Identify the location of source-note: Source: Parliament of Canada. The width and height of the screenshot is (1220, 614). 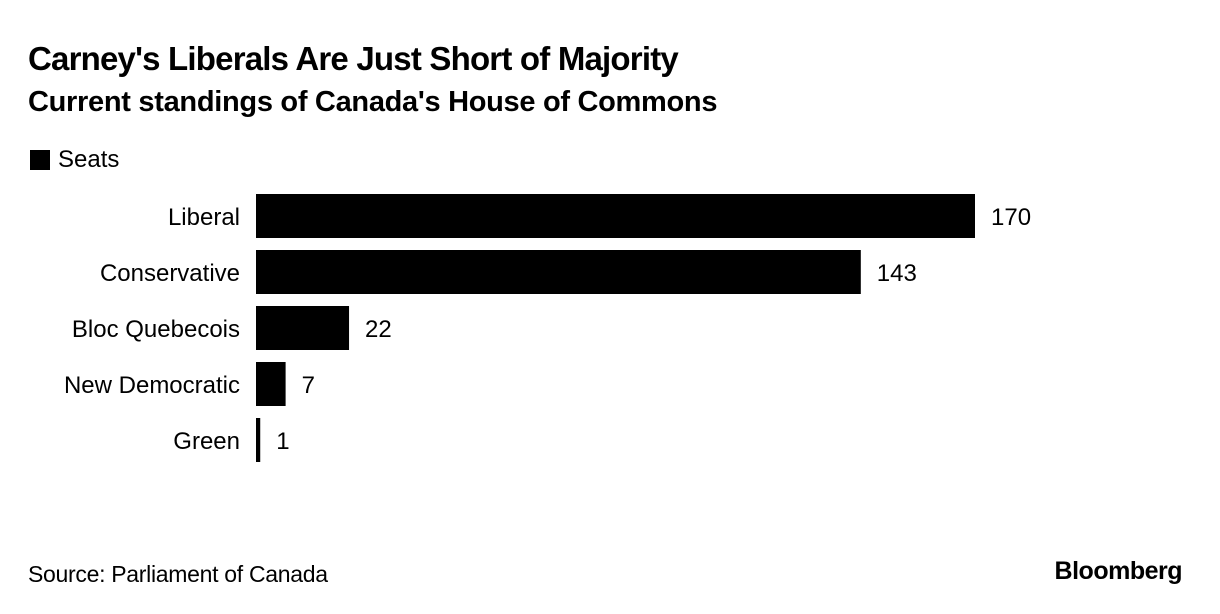
(178, 574).